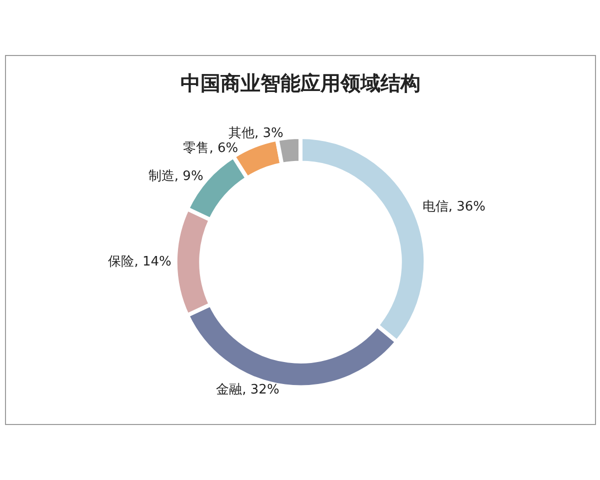  Describe the element at coordinates (140, 262) in the screenshot. I see `slice-label: 保险, 14%` at that location.